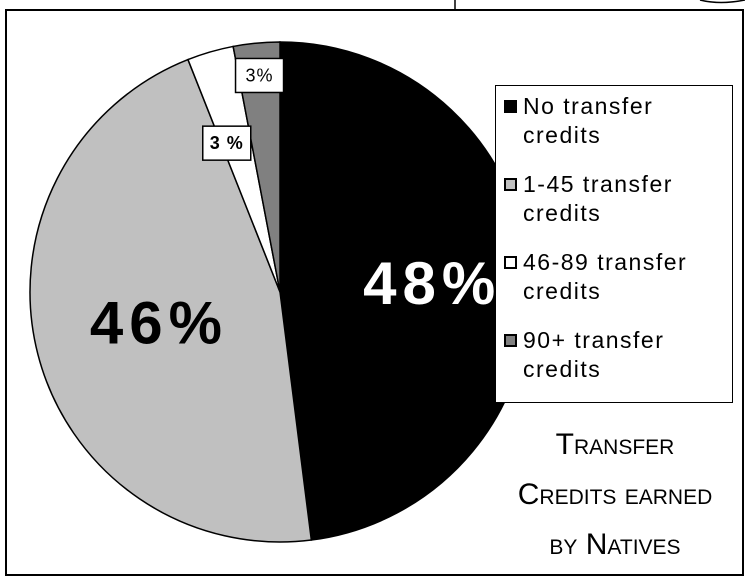  I want to click on legend-entry: No transfer credits, so click(616, 121).